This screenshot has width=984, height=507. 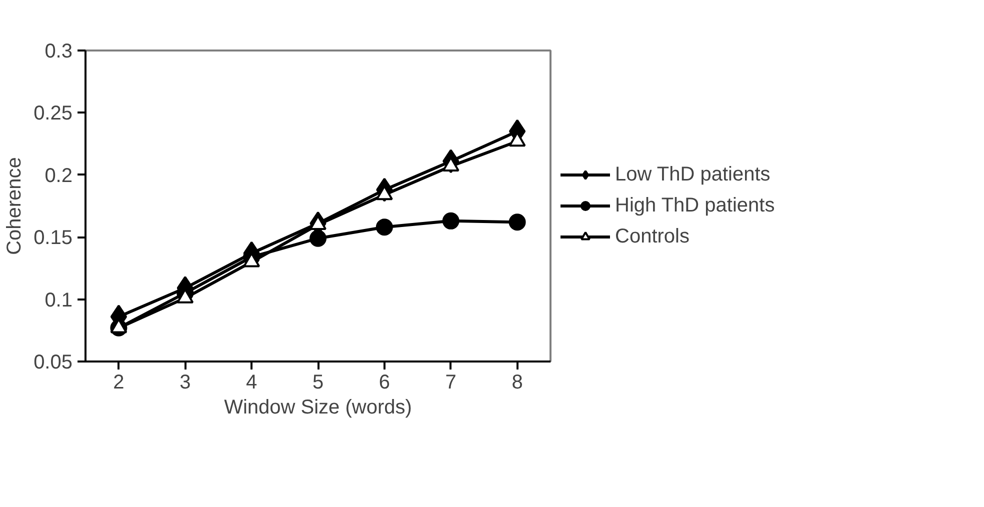 I want to click on legend-label: High ThD patients, so click(x=695, y=205).